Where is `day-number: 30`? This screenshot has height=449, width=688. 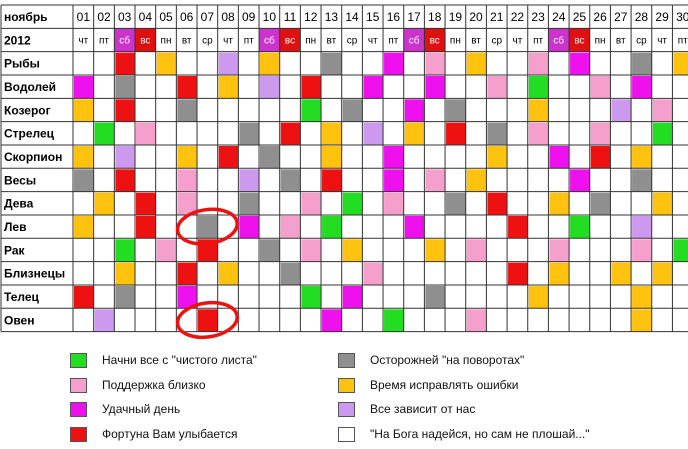
day-number: 30 is located at coordinates (682, 17).